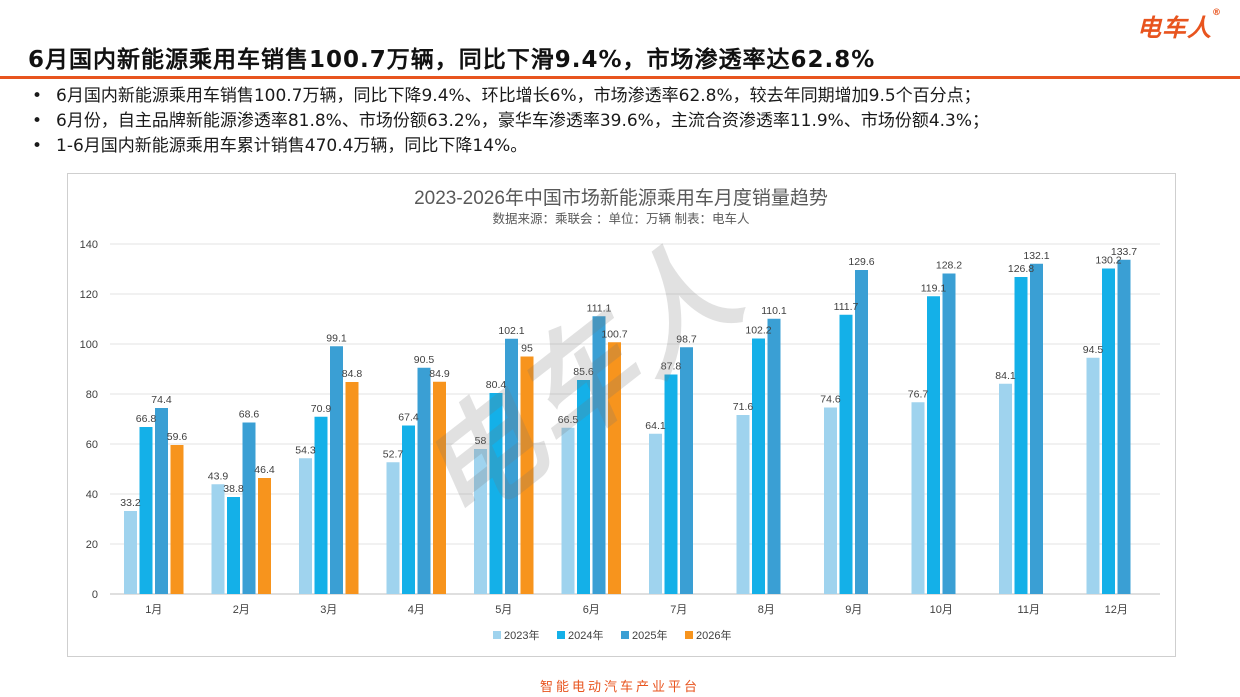 This screenshot has height=697, width=1240. I want to click on legend: 2023年 2024年 2025年 2026年, so click(612, 635).